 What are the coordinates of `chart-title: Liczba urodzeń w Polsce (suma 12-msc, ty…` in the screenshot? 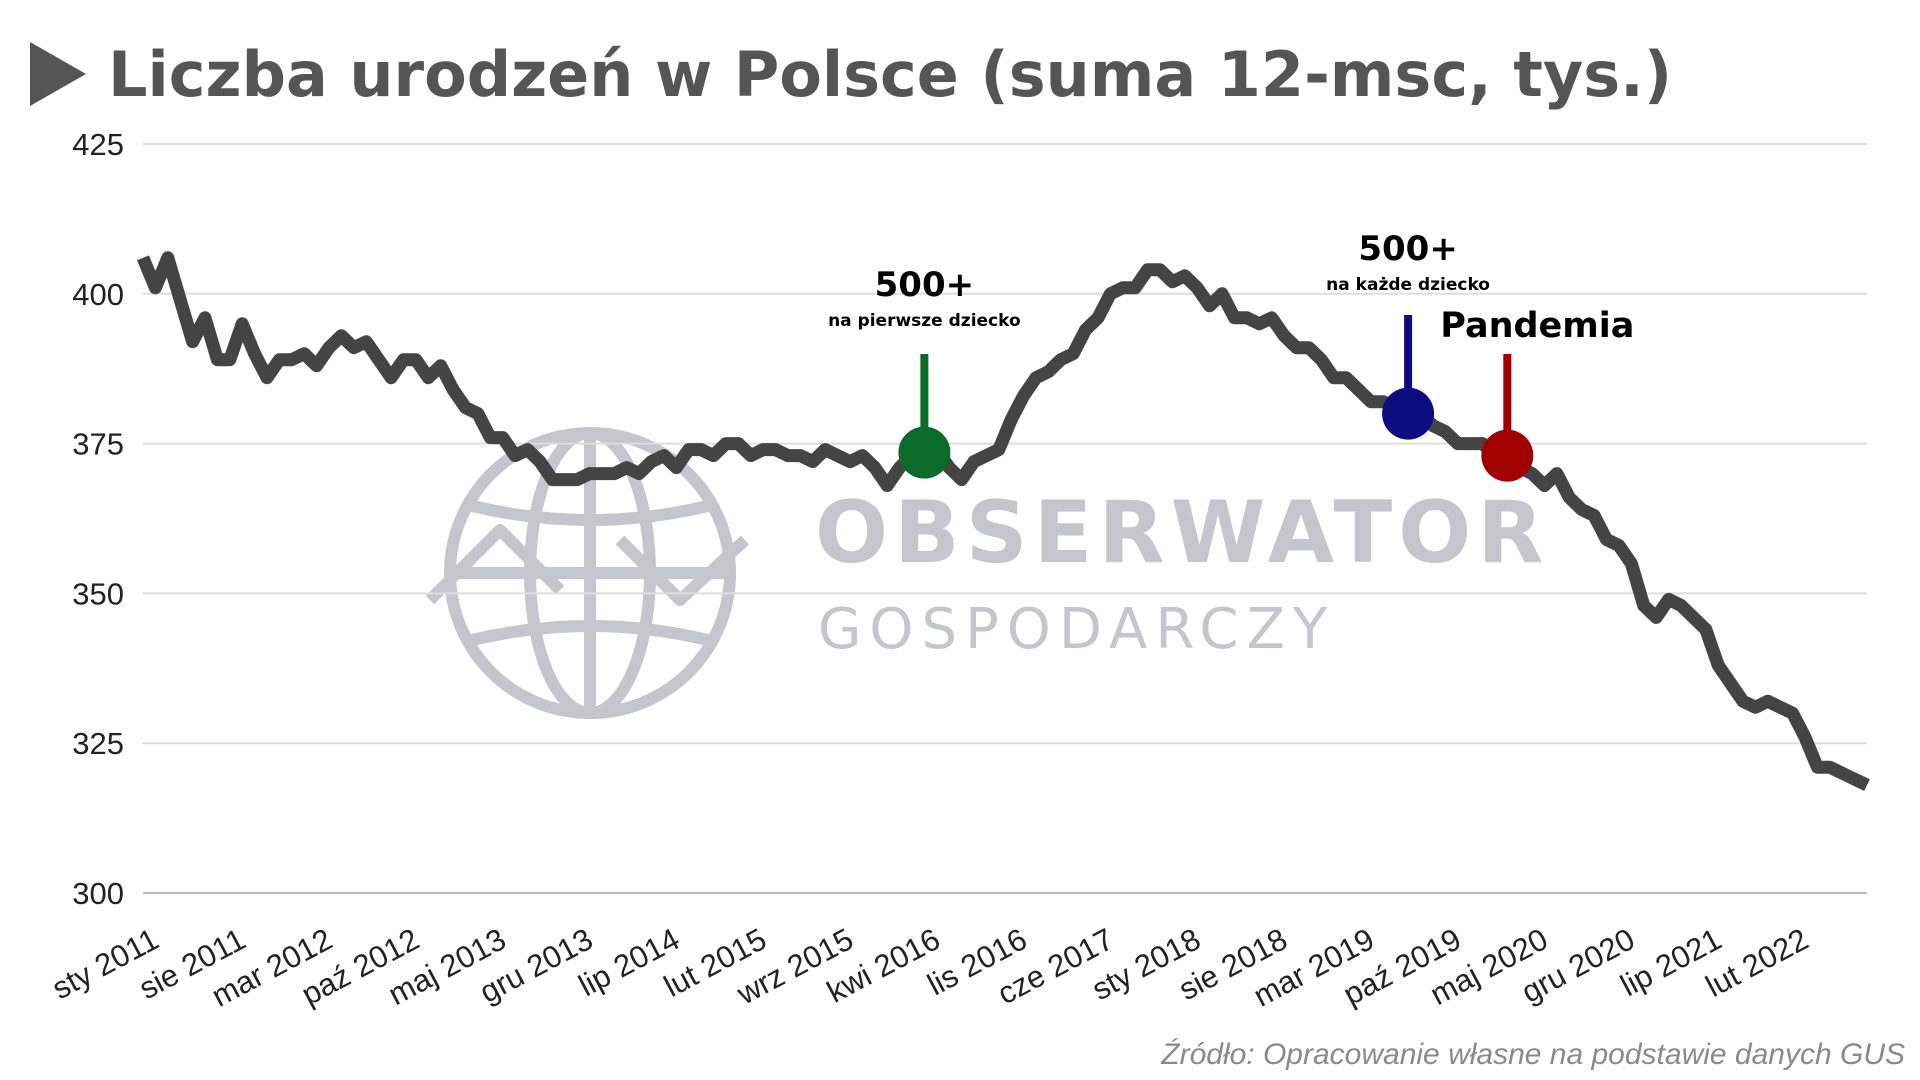 It's located at (890, 74).